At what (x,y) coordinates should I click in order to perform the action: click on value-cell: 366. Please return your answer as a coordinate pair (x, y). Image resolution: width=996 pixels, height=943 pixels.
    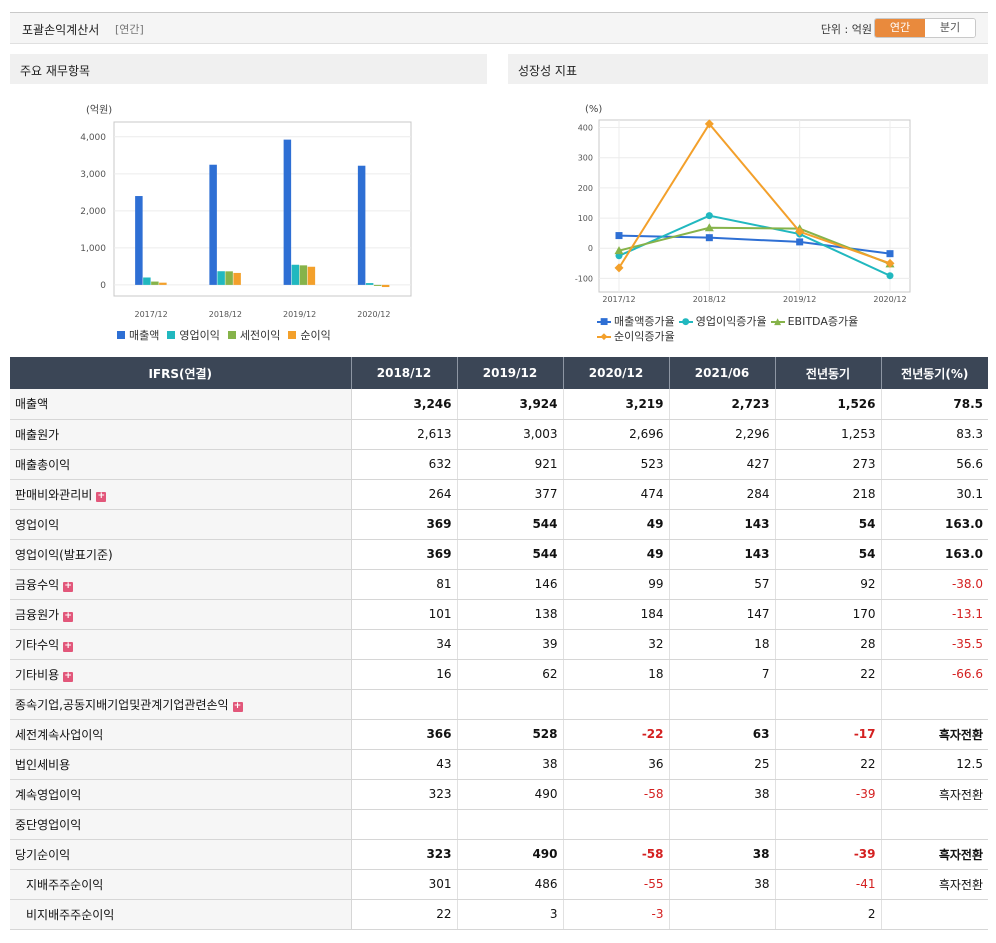
    Looking at the image, I should click on (404, 734).